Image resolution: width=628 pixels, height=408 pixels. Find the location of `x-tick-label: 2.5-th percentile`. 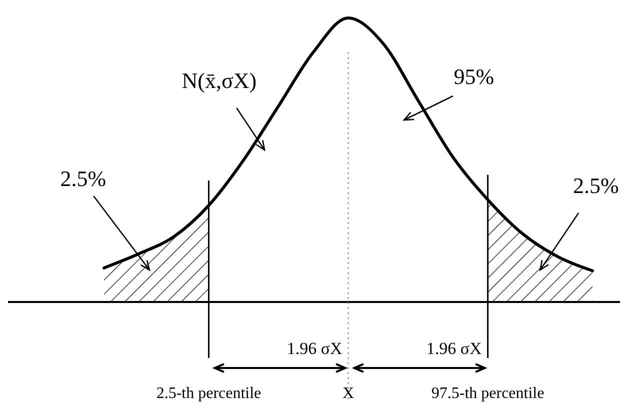

x-tick-label: 2.5-th percentile is located at coordinates (209, 393).